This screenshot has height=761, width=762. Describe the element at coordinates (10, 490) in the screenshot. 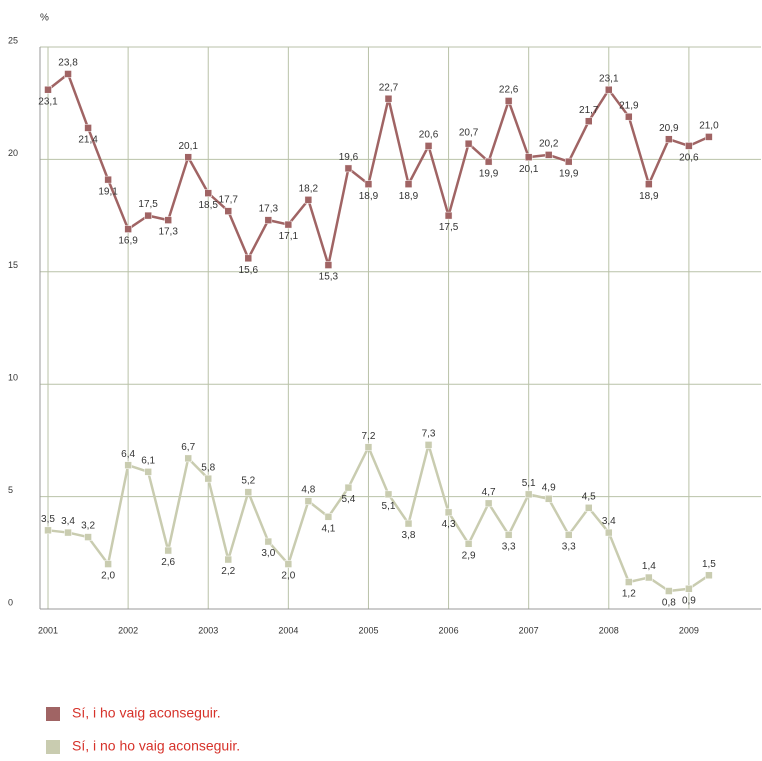

I see `y-tick-label: 5` at that location.